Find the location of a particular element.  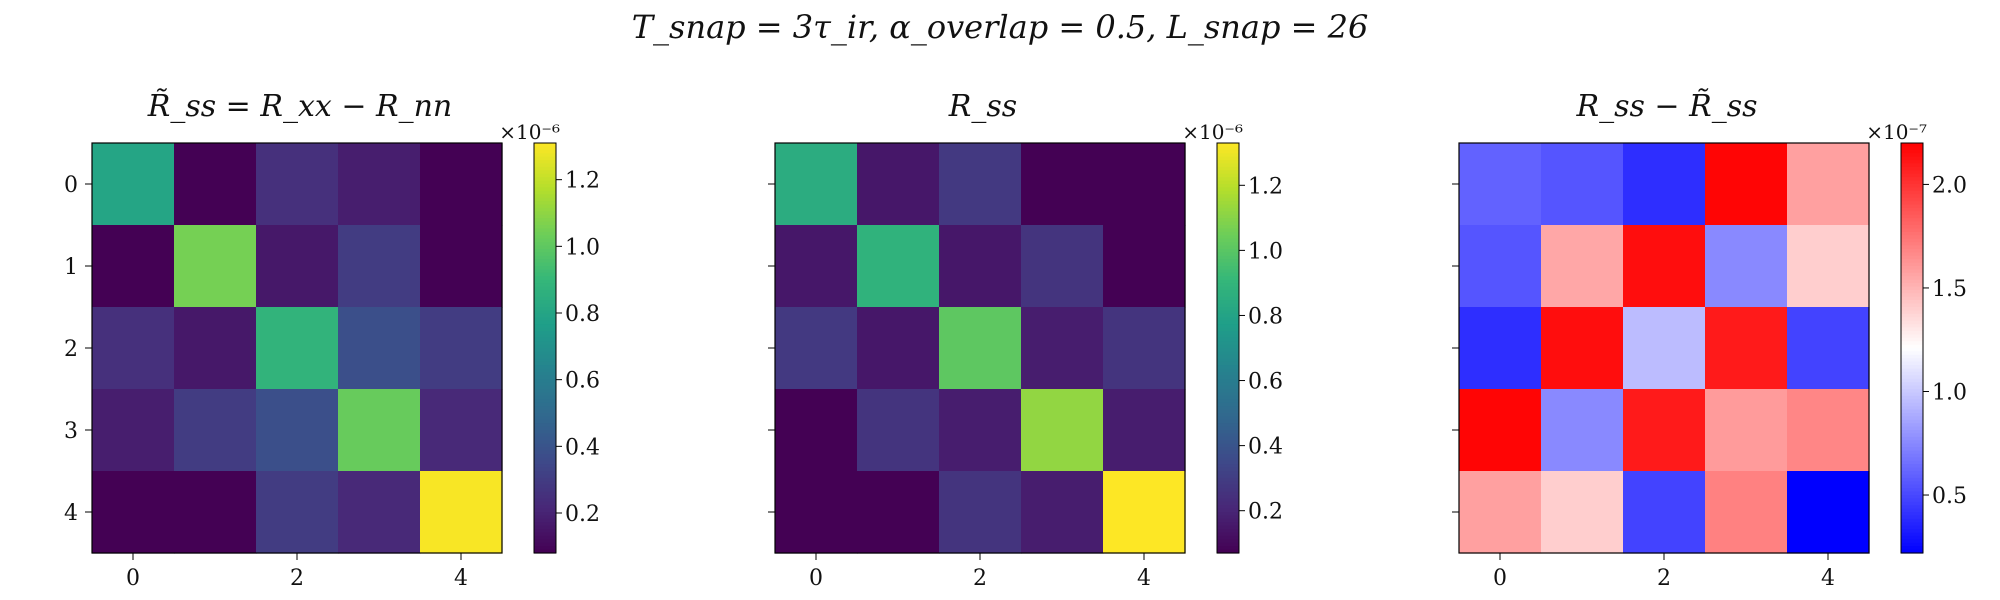

heatmap-cell-r2-c3 is located at coordinates (1746, 348).